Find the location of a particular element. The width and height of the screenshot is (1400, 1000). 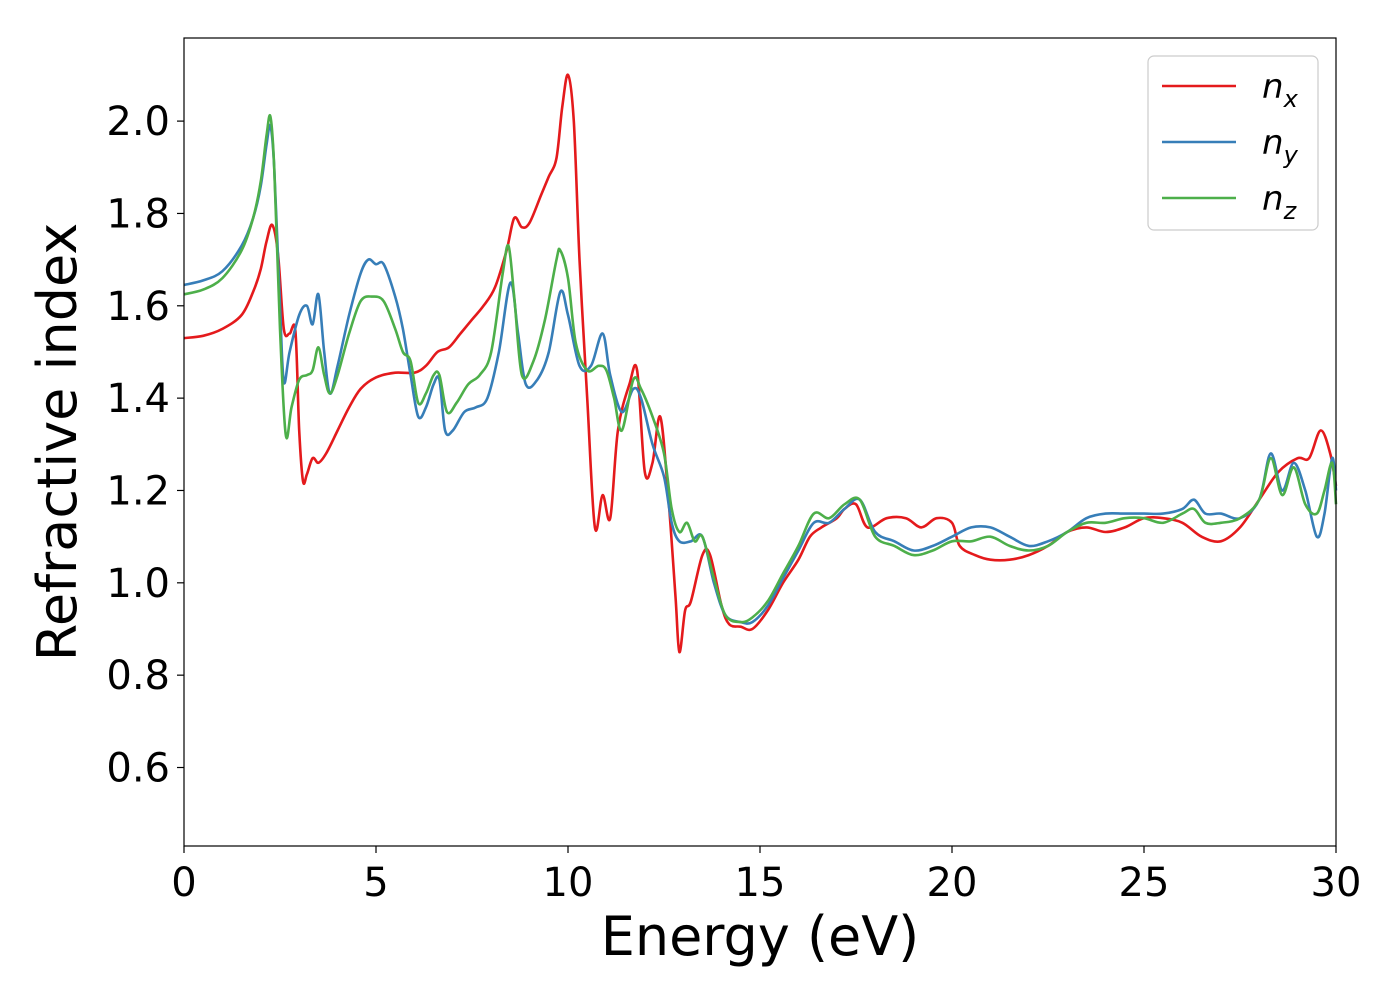

y-tick-label: 2.0 is located at coordinates (138, 122).